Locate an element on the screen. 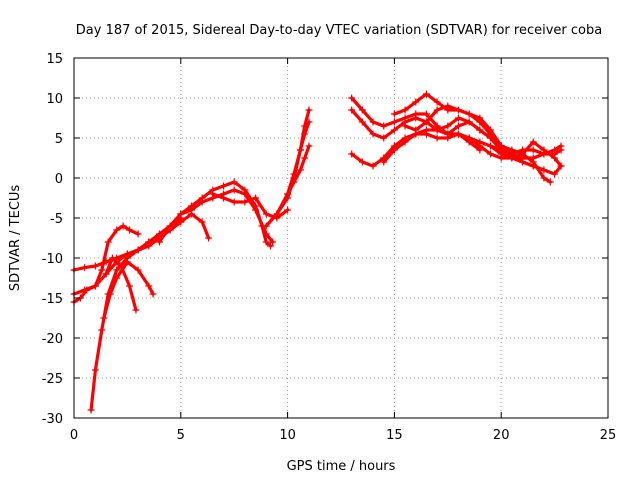 The width and height of the screenshot is (640, 485). y-tick-label: -20 is located at coordinates (52, 339).